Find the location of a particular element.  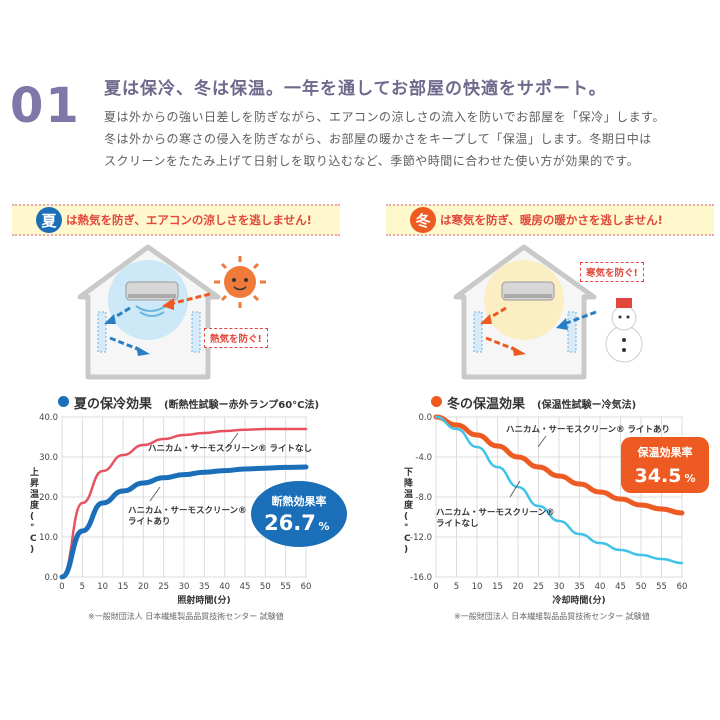

summer-x-tick-label: 25 is located at coordinates (163, 587).